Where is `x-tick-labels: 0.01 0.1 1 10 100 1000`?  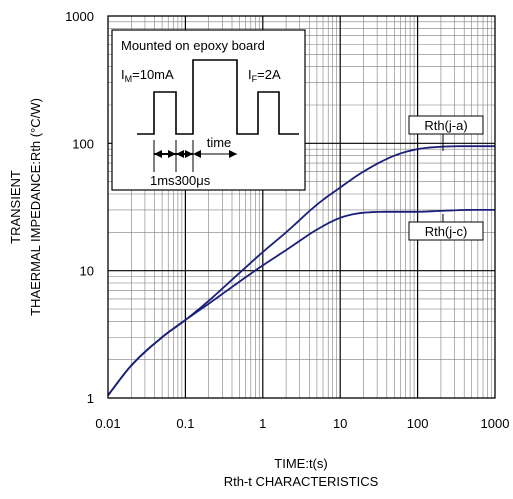
x-tick-labels: 0.01 0.1 1 10 100 1000 is located at coordinates (302, 423).